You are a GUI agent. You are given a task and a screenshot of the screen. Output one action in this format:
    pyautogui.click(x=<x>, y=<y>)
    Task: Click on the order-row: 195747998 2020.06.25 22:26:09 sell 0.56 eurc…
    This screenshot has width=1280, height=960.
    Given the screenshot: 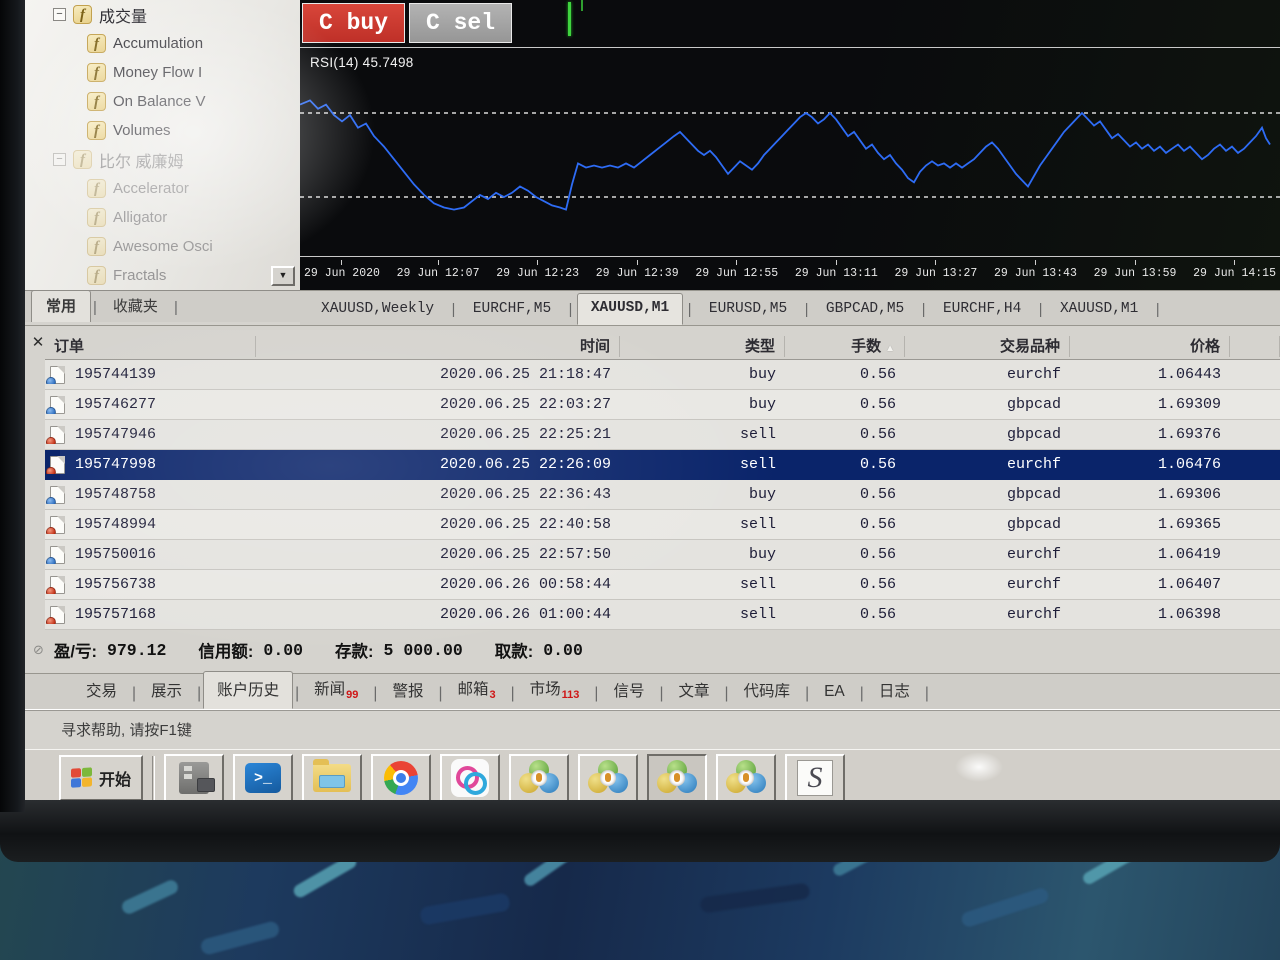 What is the action you would take?
    pyautogui.click(x=662, y=465)
    